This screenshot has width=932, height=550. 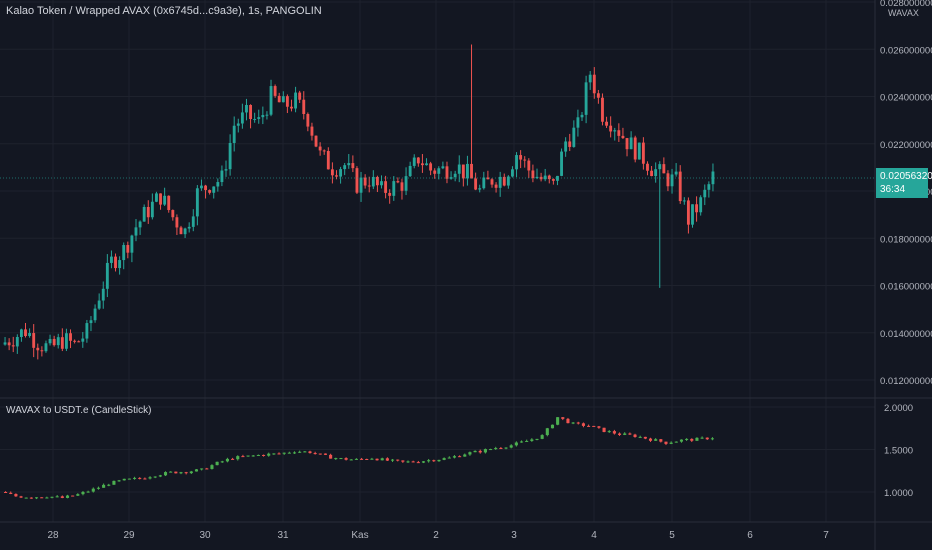 I want to click on sub-price-axis: 2.0000 1.5000 1.0000, so click(x=898, y=451).